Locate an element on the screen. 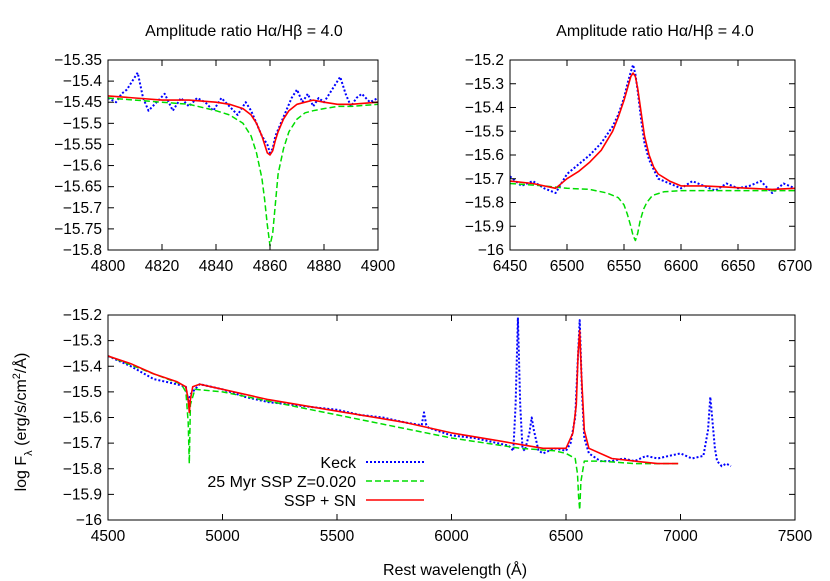 The width and height of the screenshot is (830, 581). legend: Keck 25 Myr SSP Z=0.020 SSP + SN is located at coordinates (315, 482).